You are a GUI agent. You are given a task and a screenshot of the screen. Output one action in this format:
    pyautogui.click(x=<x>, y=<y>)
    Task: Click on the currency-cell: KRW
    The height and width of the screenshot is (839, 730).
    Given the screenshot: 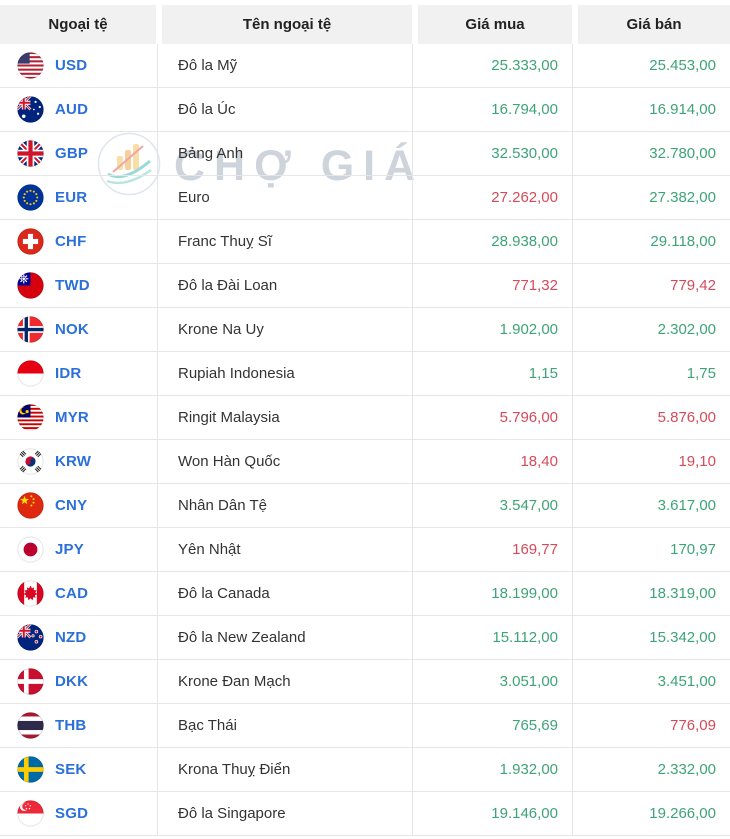 What is the action you would take?
    pyautogui.click(x=79, y=461)
    